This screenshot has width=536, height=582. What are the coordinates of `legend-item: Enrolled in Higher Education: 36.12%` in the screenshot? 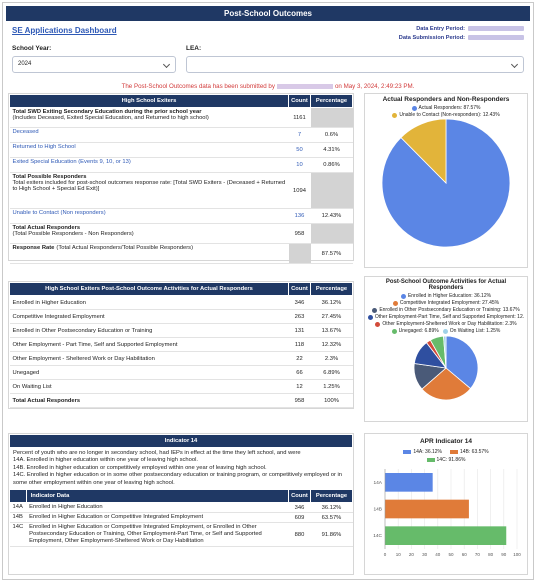 It's located at (445, 296).